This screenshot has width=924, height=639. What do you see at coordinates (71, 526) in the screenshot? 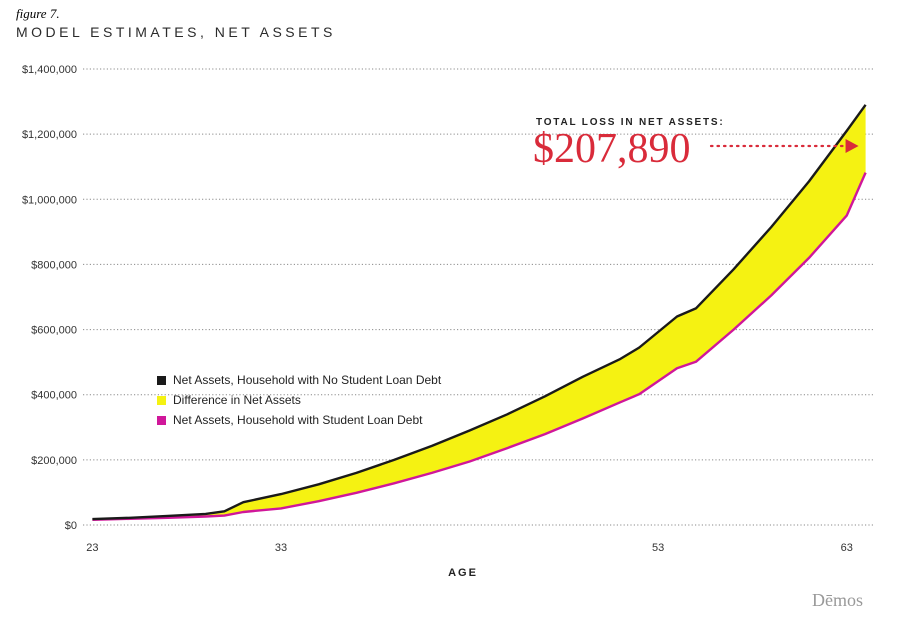
I see `y-tick-label: $0` at bounding box center [71, 526].